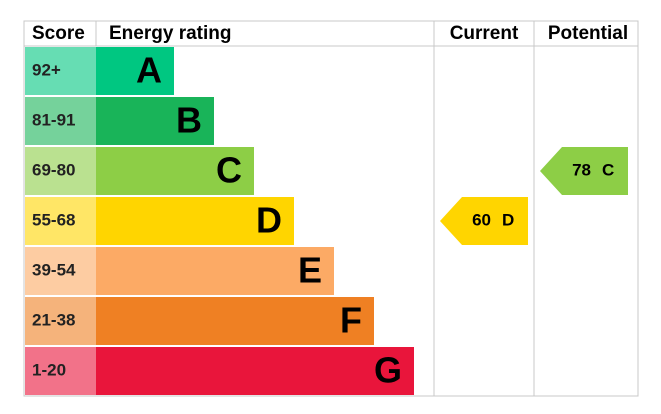 The image size is (661, 414). What do you see at coordinates (269, 220) in the screenshot?
I see `rating-letter: D` at bounding box center [269, 220].